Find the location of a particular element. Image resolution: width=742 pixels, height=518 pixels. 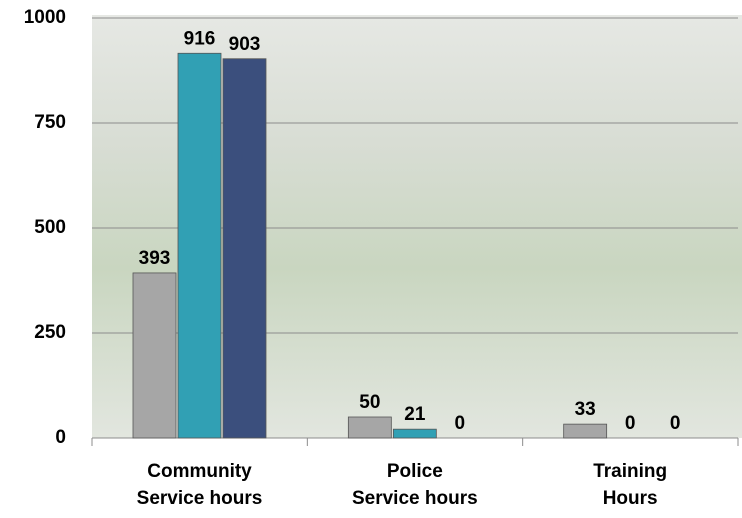

data-label: 50 is located at coordinates (369, 402).